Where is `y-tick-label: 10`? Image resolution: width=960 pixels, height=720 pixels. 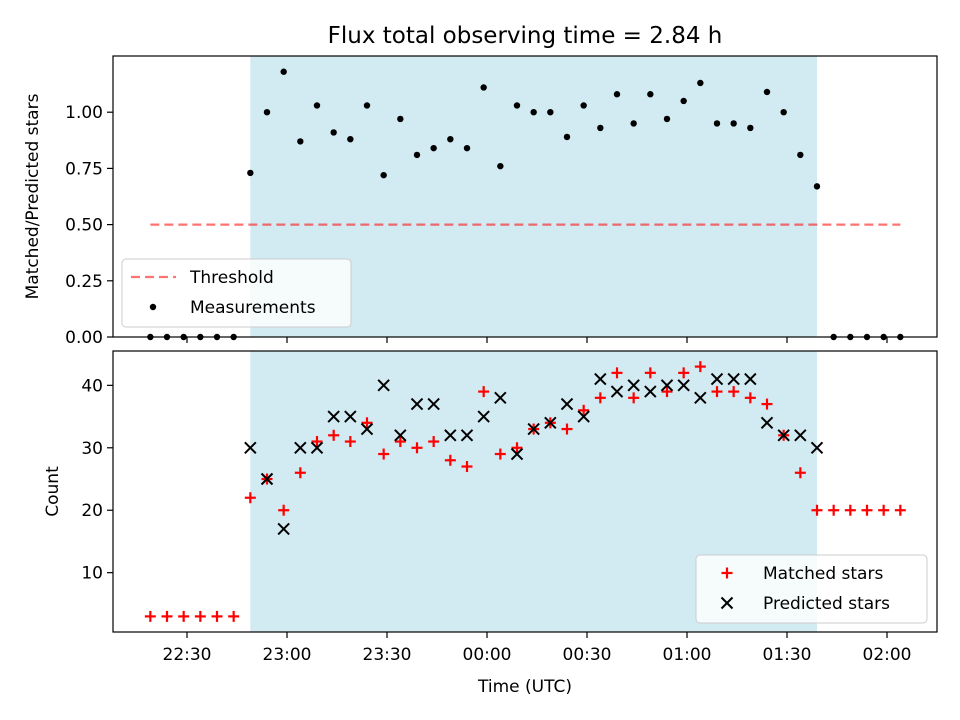 y-tick-label: 10 is located at coordinates (92, 574).